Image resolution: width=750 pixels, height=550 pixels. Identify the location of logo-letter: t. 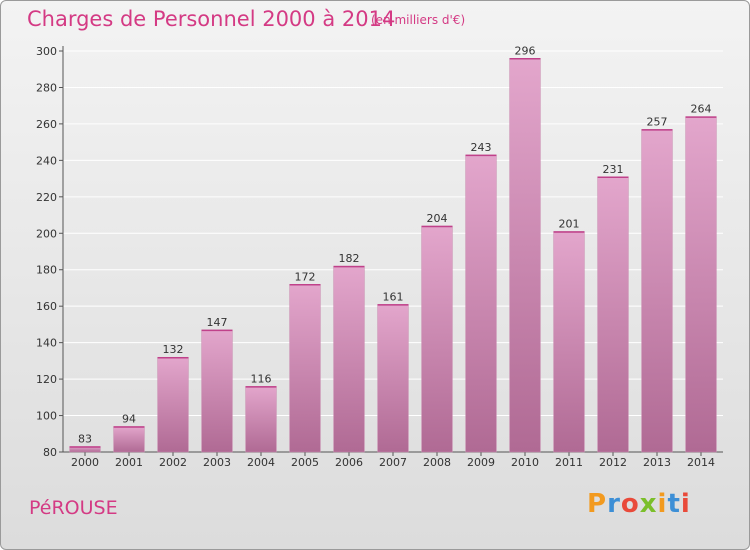
(674, 504).